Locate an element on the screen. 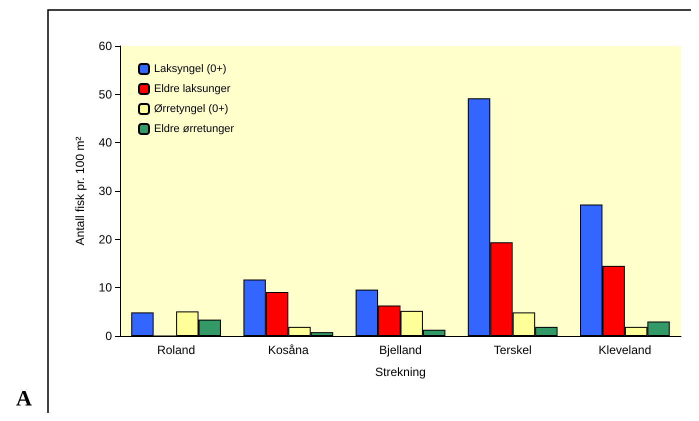 This screenshot has height=421, width=699. y-tick-label: 50 is located at coordinates (105, 94).